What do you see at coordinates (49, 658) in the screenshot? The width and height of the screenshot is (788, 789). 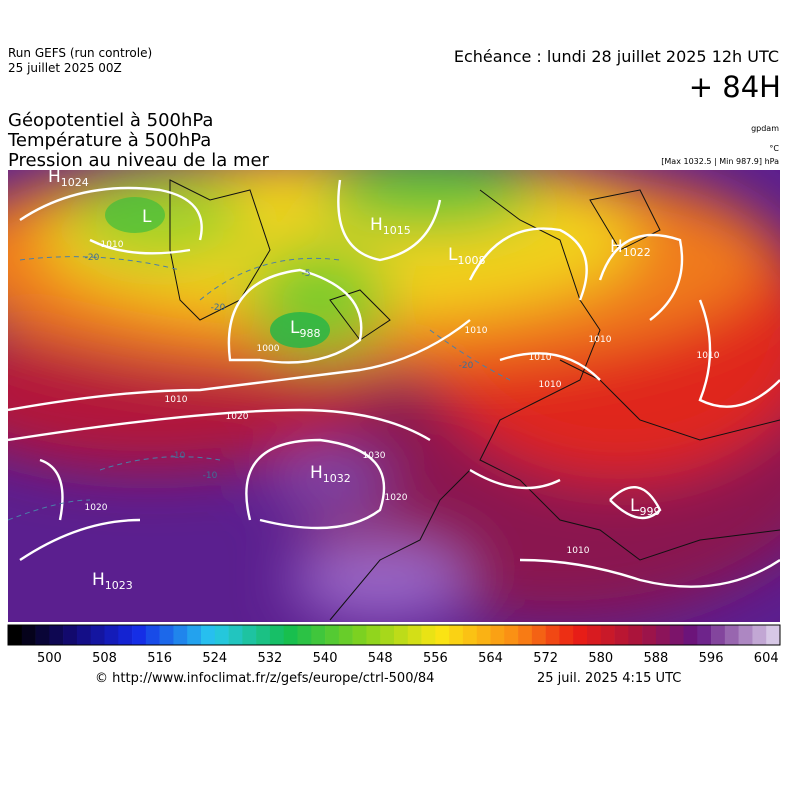 I see `colorbar-tick-label: 500` at bounding box center [49, 658].